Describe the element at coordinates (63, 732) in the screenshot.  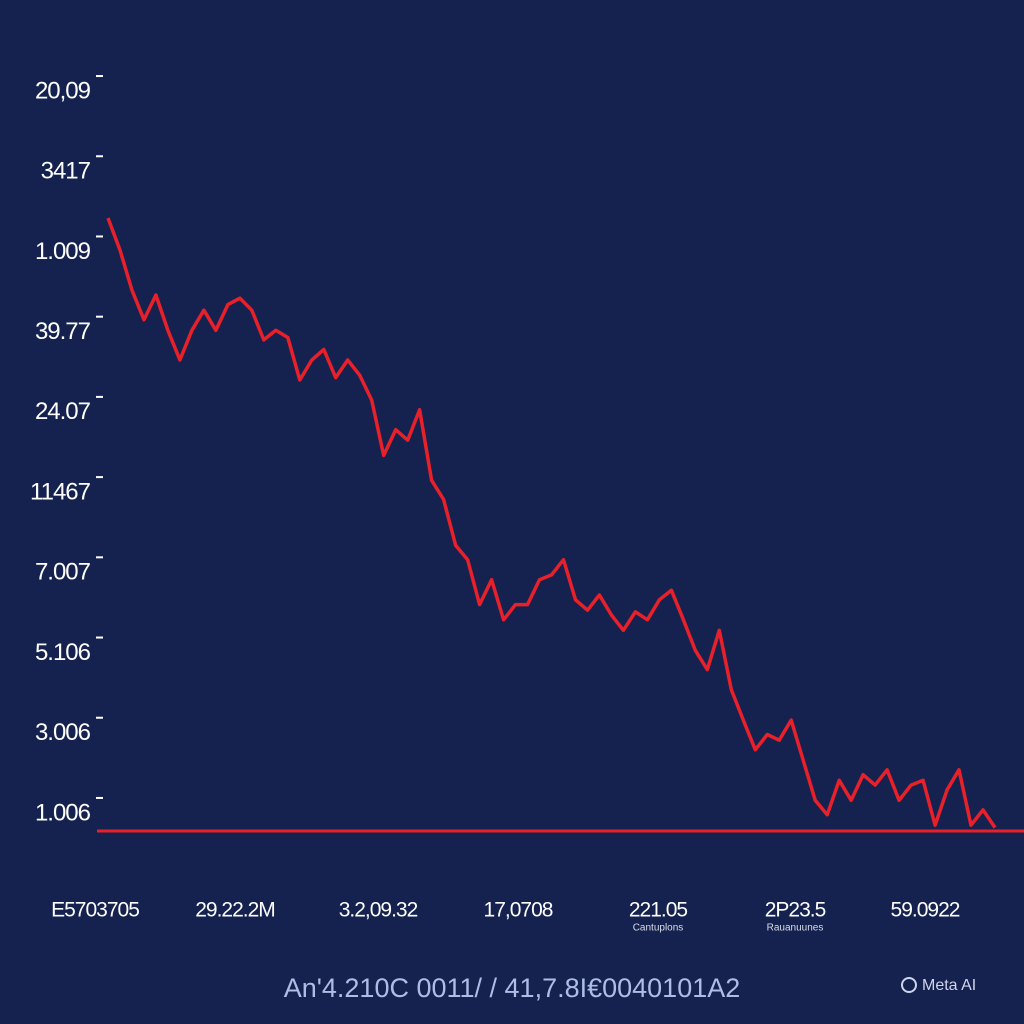
I see `y-tick-label: 3.006` at that location.